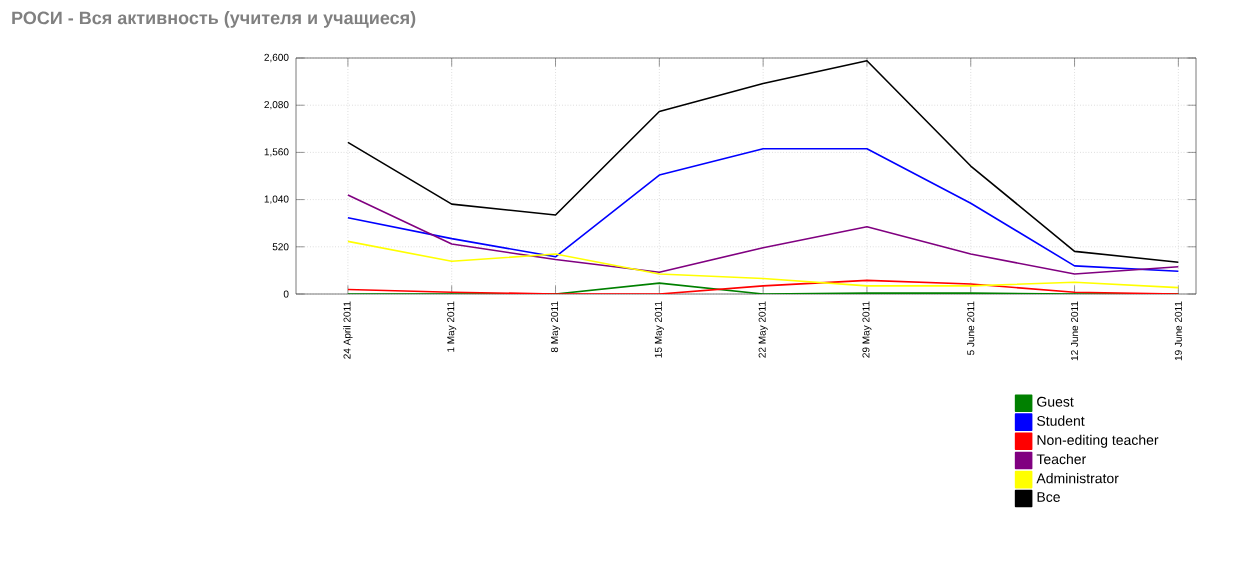 This screenshot has width=1246, height=580. Describe the element at coordinates (214, 19) in the screenshot. I see `chart-title: РОСИ - Вся активность (учителя и учащиеся)` at that location.